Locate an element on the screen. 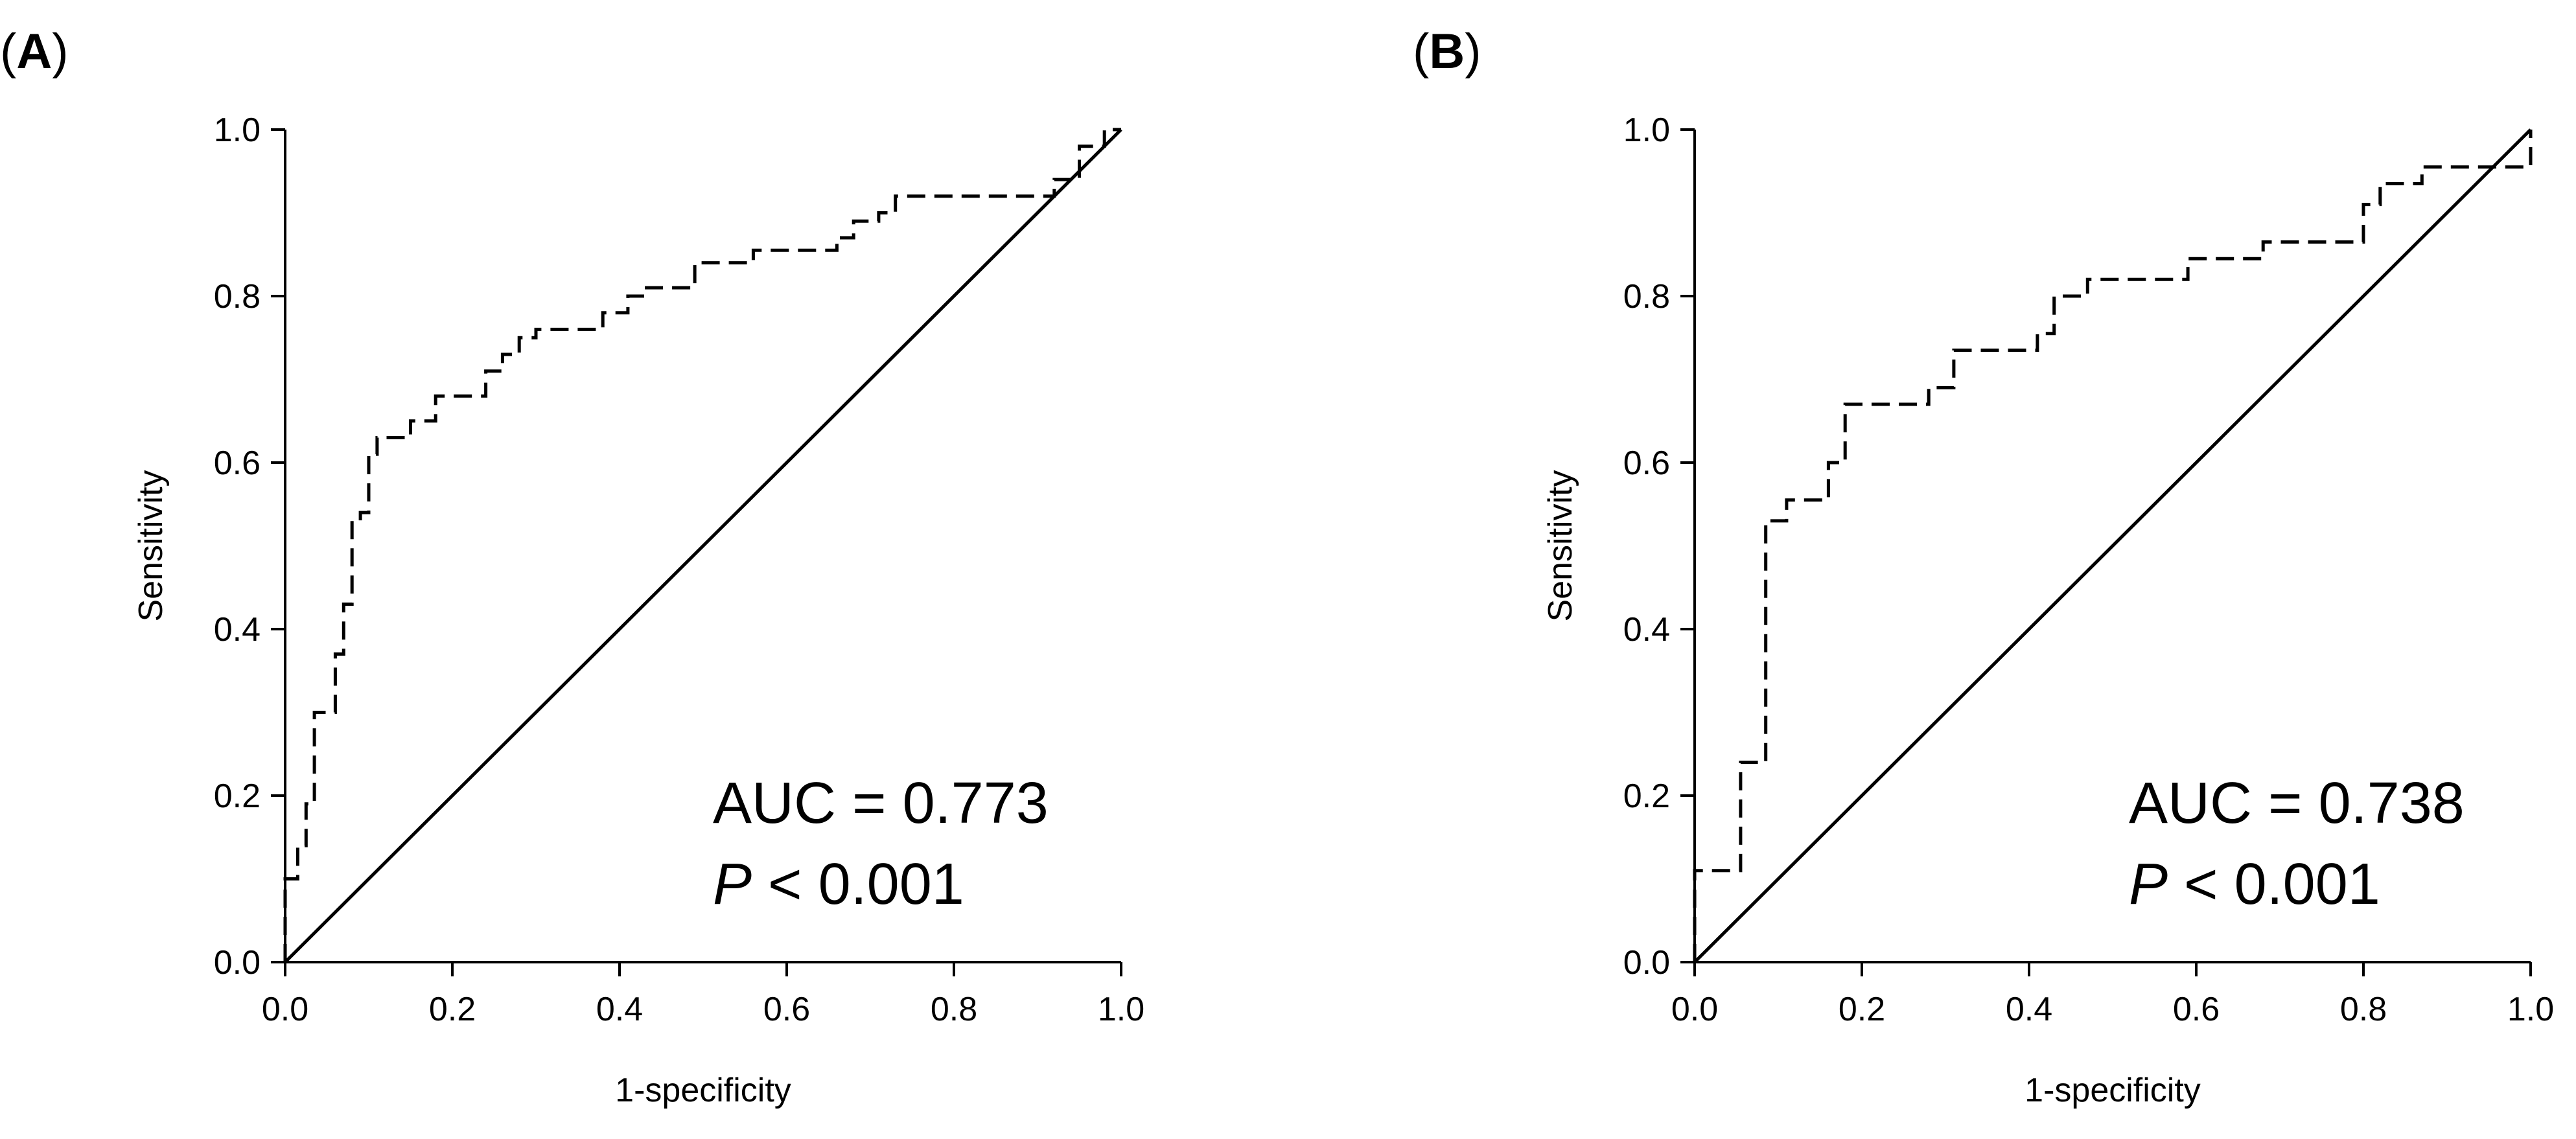  panel-label: (B) is located at coordinates (1447, 51).